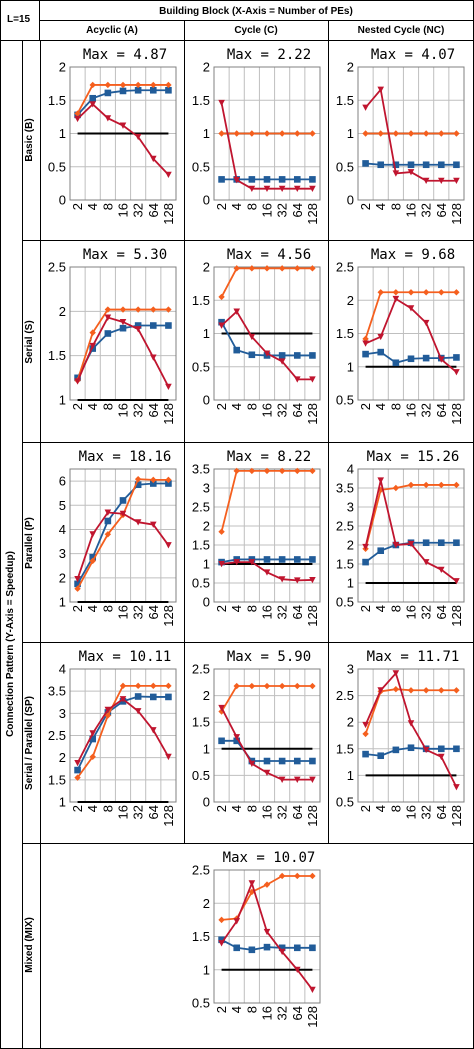 The height and width of the screenshot is (1049, 474). What do you see at coordinates (256, 11) in the screenshot?
I see `top-title: Building Block (X-Axis = Number of PEs)` at bounding box center [256, 11].